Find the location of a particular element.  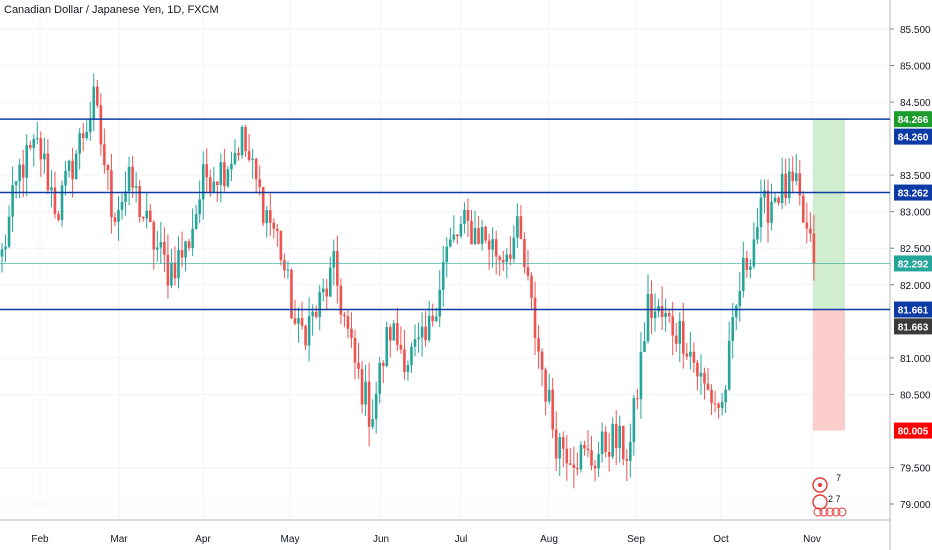

y-tick-label: 85.500 is located at coordinates (915, 30).